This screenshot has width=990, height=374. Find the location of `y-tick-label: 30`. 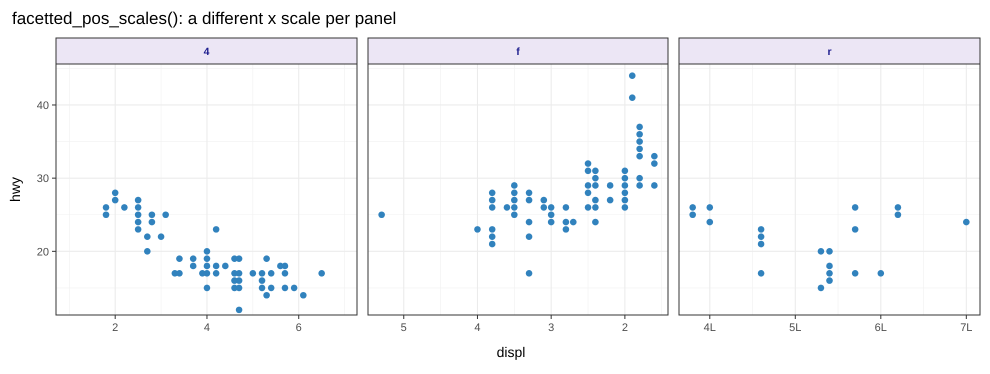

y-tick-label: 30 is located at coordinates (42, 179).